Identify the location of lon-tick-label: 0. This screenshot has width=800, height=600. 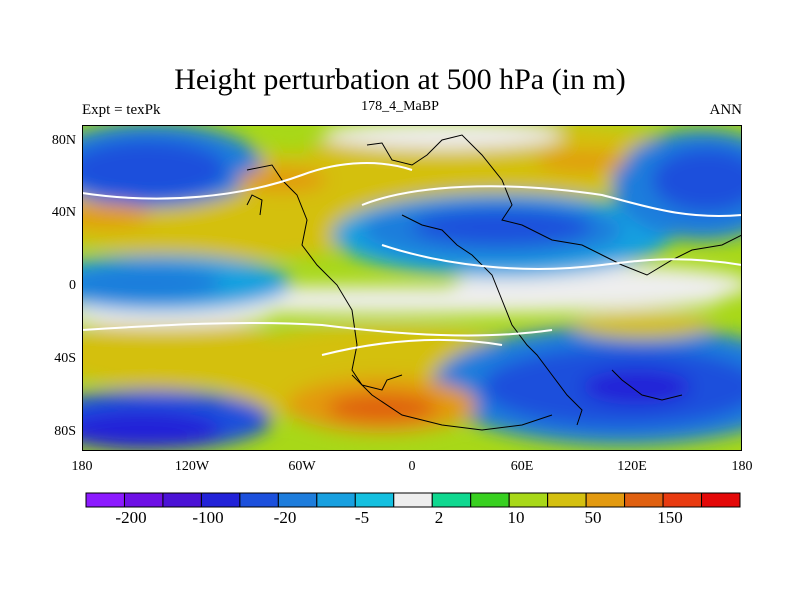
(412, 466).